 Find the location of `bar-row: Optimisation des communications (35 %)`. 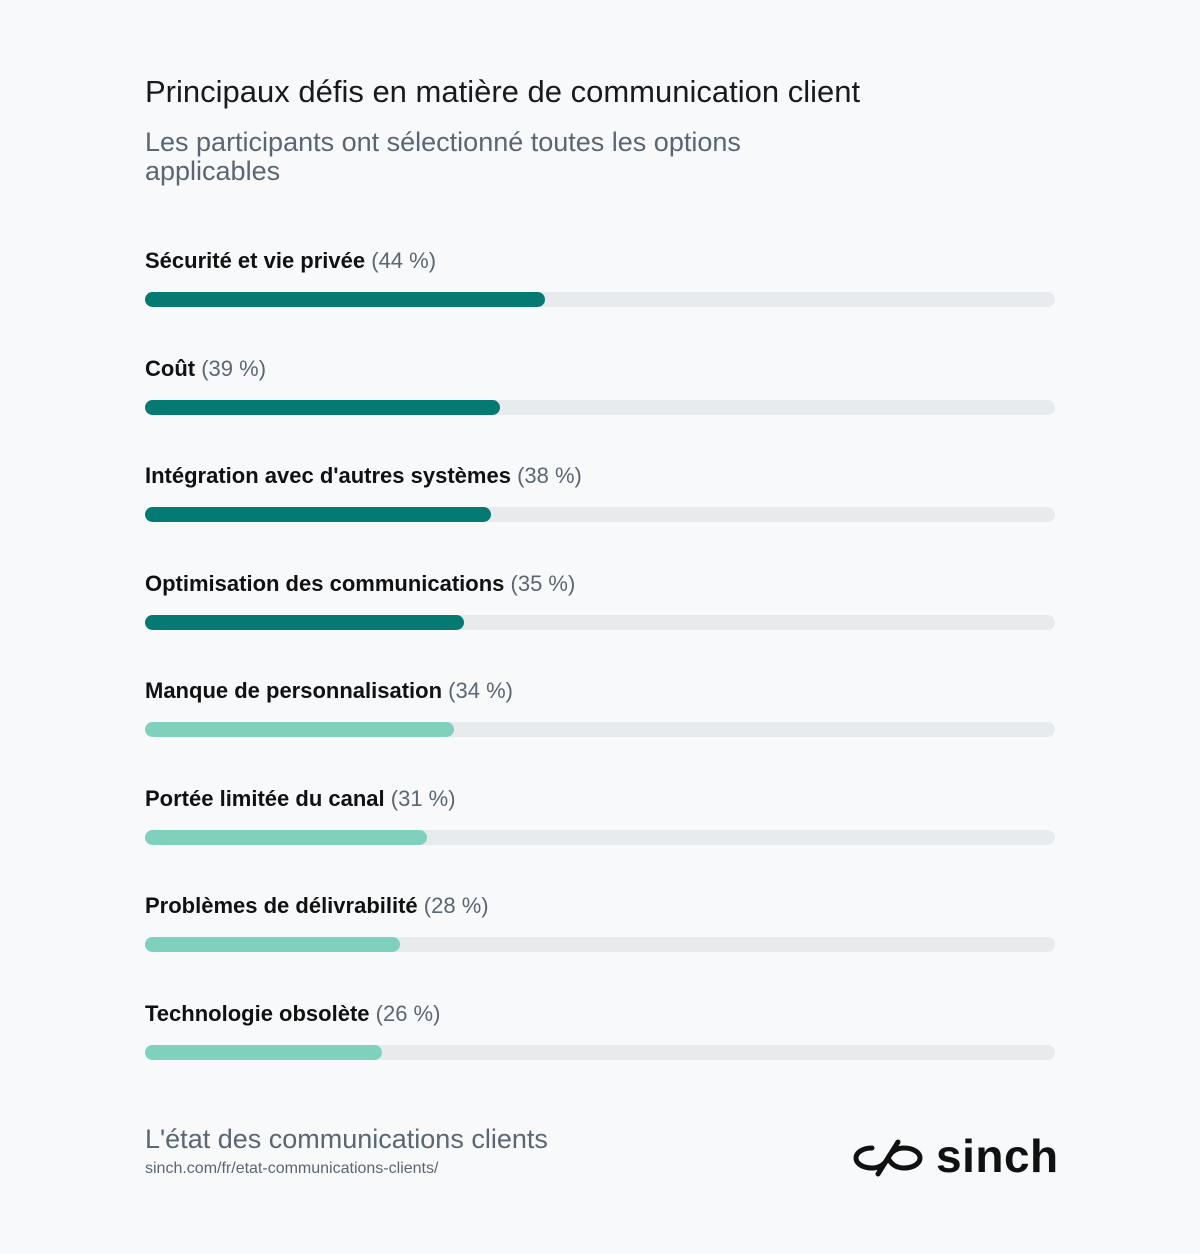

bar-row: Optimisation des communications (35 %) is located at coordinates (600, 598).